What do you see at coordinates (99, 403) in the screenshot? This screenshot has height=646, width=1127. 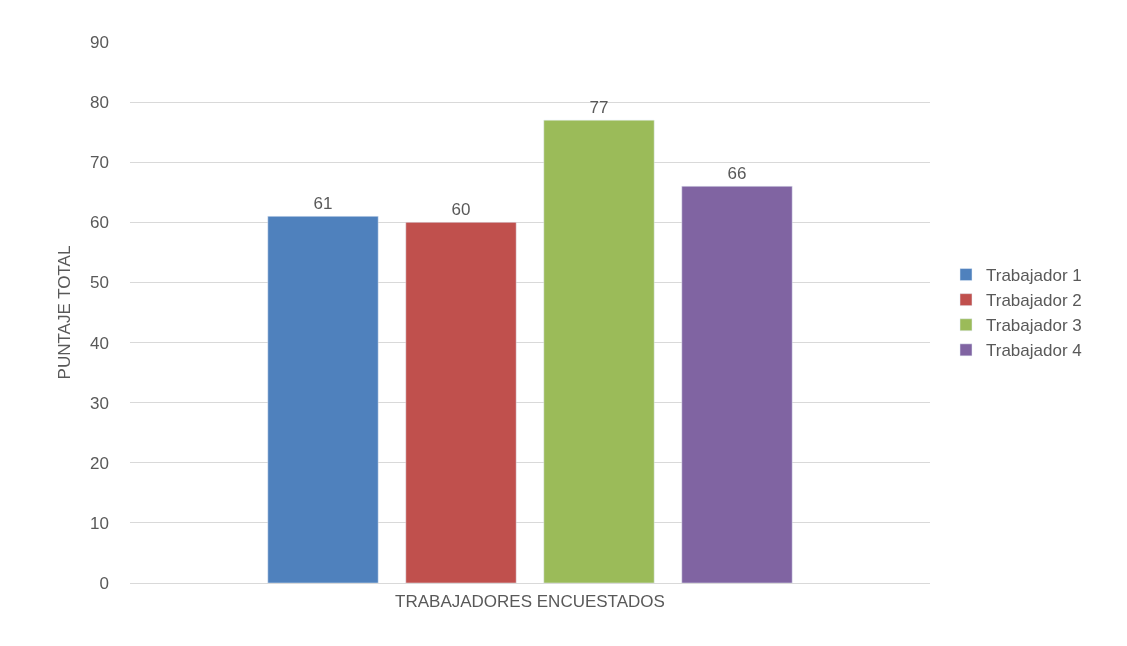 I see `y-tick-label: 30` at bounding box center [99, 403].